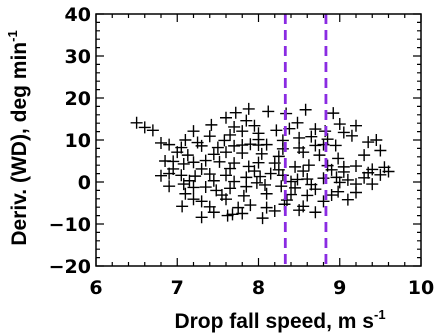 Image resolution: width=436 pixels, height=336 pixels. Describe the element at coordinates (78, 141) in the screenshot. I see `y-tick-label: 10` at that location.